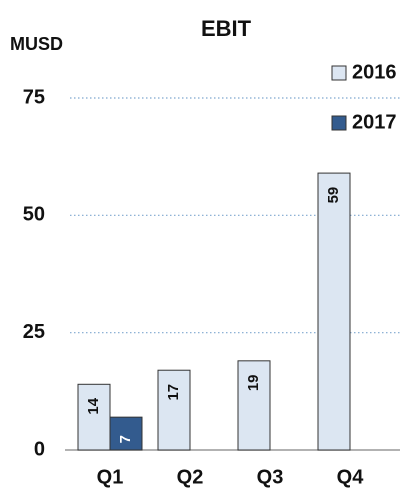  Describe the element at coordinates (34, 215) in the screenshot. I see `y-tick-label: 50` at that location.